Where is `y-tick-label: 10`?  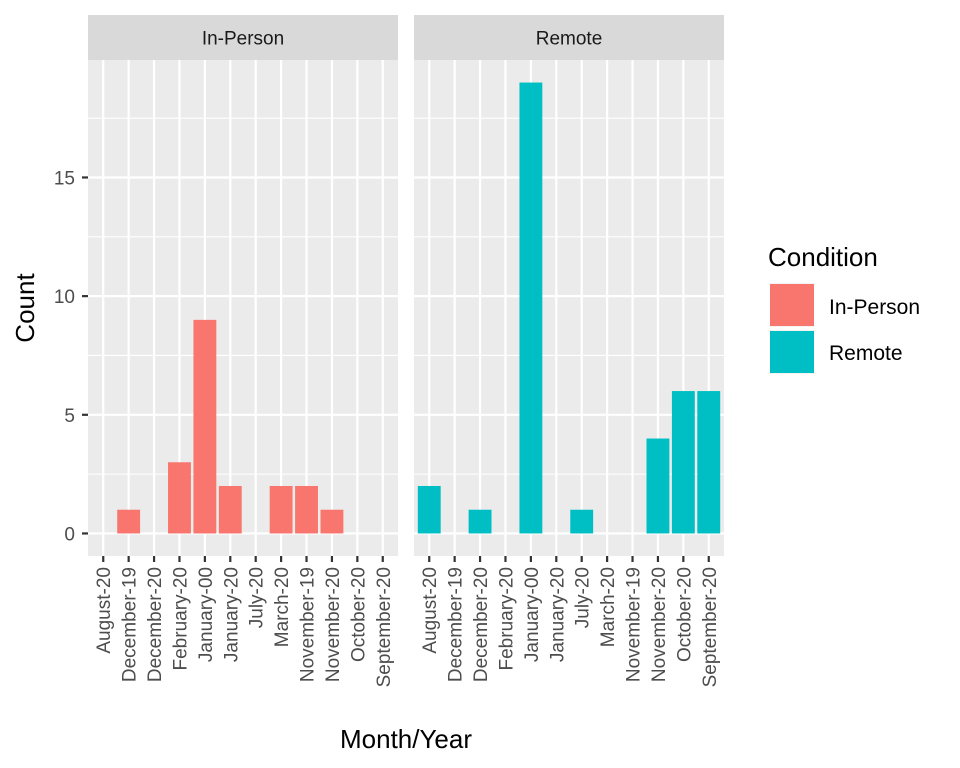 y-tick-label: 10 is located at coordinates (64, 297).